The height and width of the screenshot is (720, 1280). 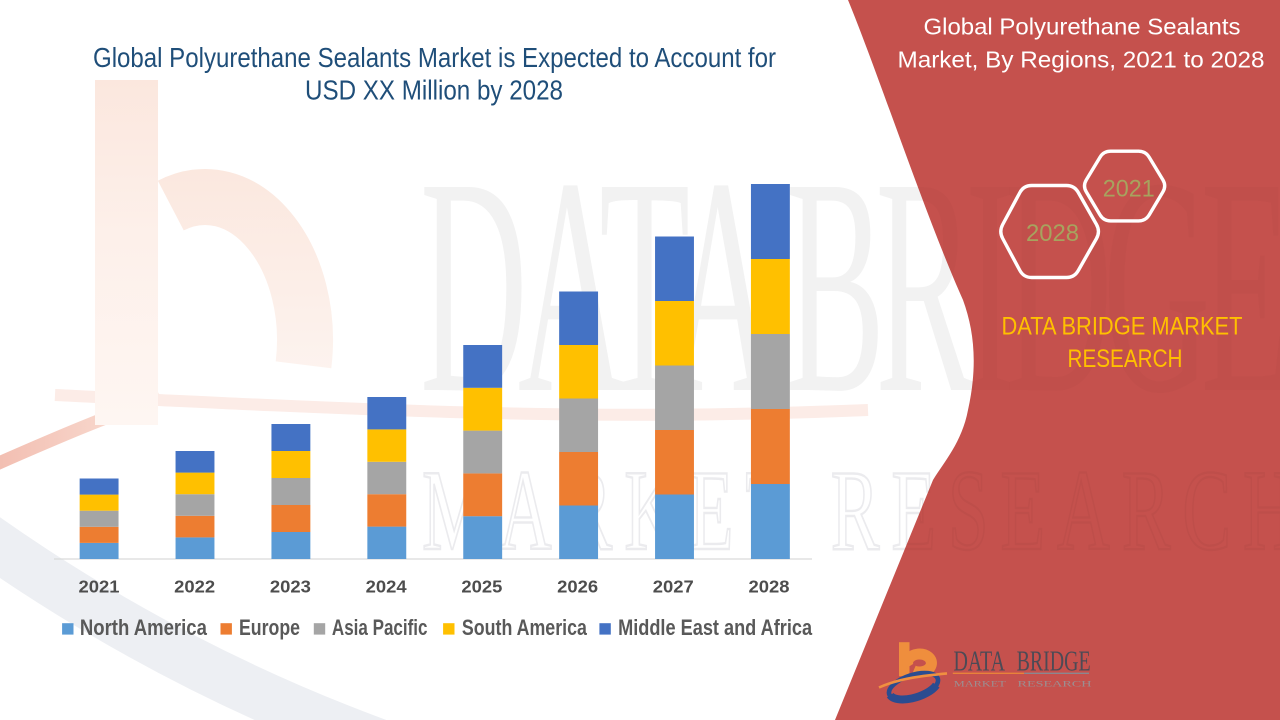 What do you see at coordinates (269, 627) in the screenshot?
I see `svg-text: Europe` at bounding box center [269, 627].